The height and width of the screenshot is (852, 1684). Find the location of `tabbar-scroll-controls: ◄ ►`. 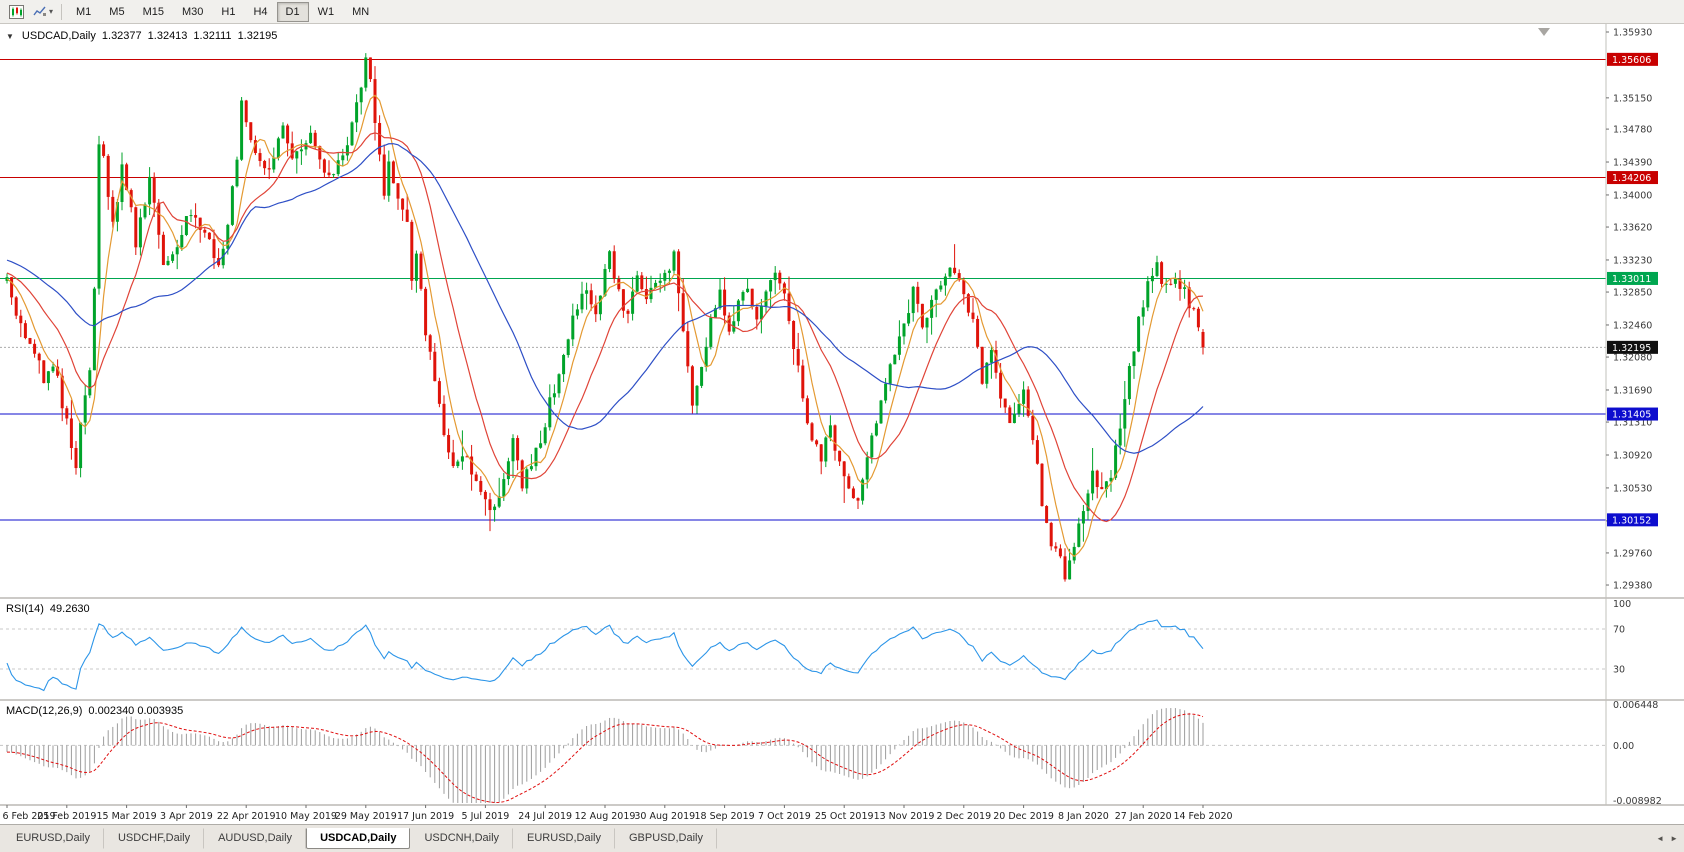

tabbar-scroll-controls: ◄ ► is located at coordinates (1667, 838).